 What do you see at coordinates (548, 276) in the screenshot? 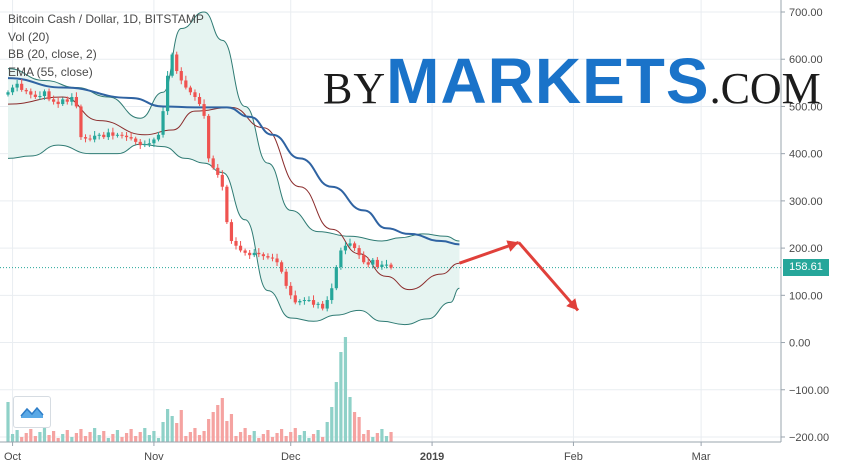
I see `forecast-arrow-down` at bounding box center [548, 276].